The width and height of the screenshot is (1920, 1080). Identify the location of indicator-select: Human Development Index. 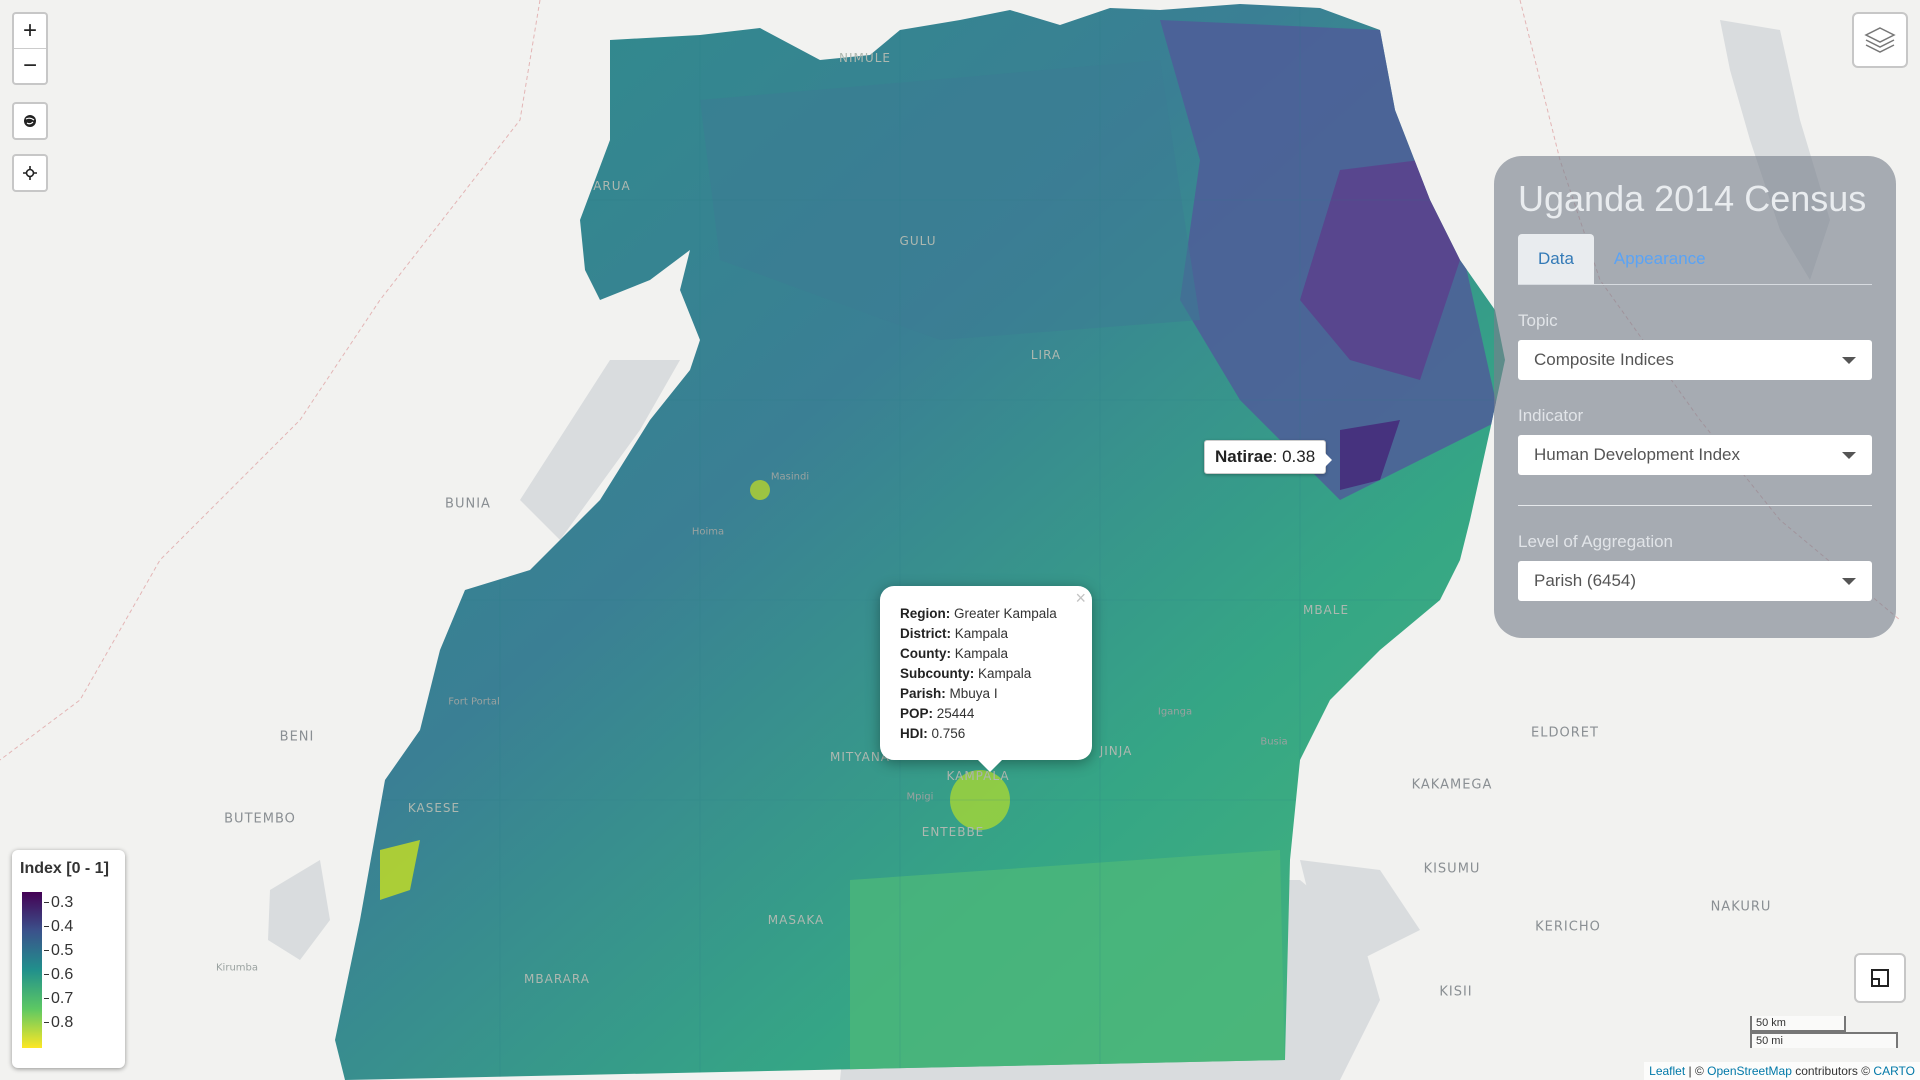
(1695, 455).